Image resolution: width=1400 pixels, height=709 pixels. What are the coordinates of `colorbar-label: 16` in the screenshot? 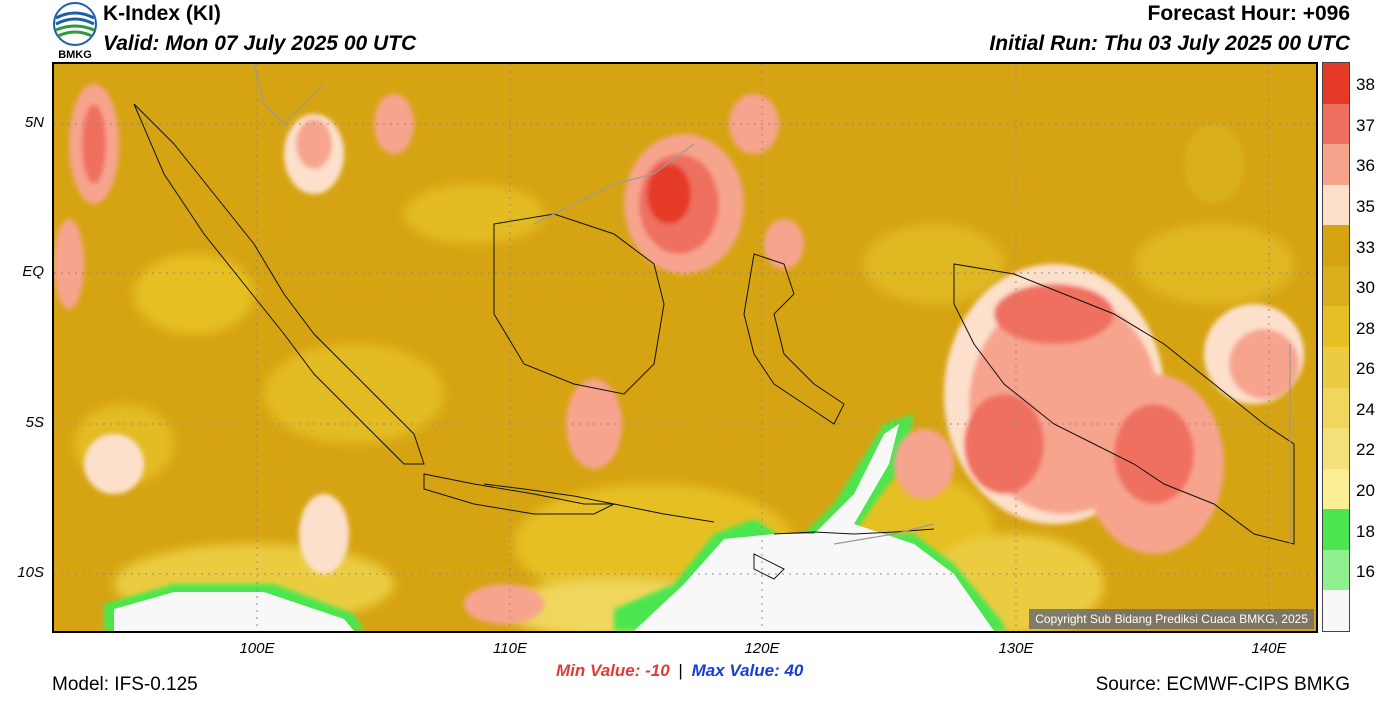 It's located at (1365, 572).